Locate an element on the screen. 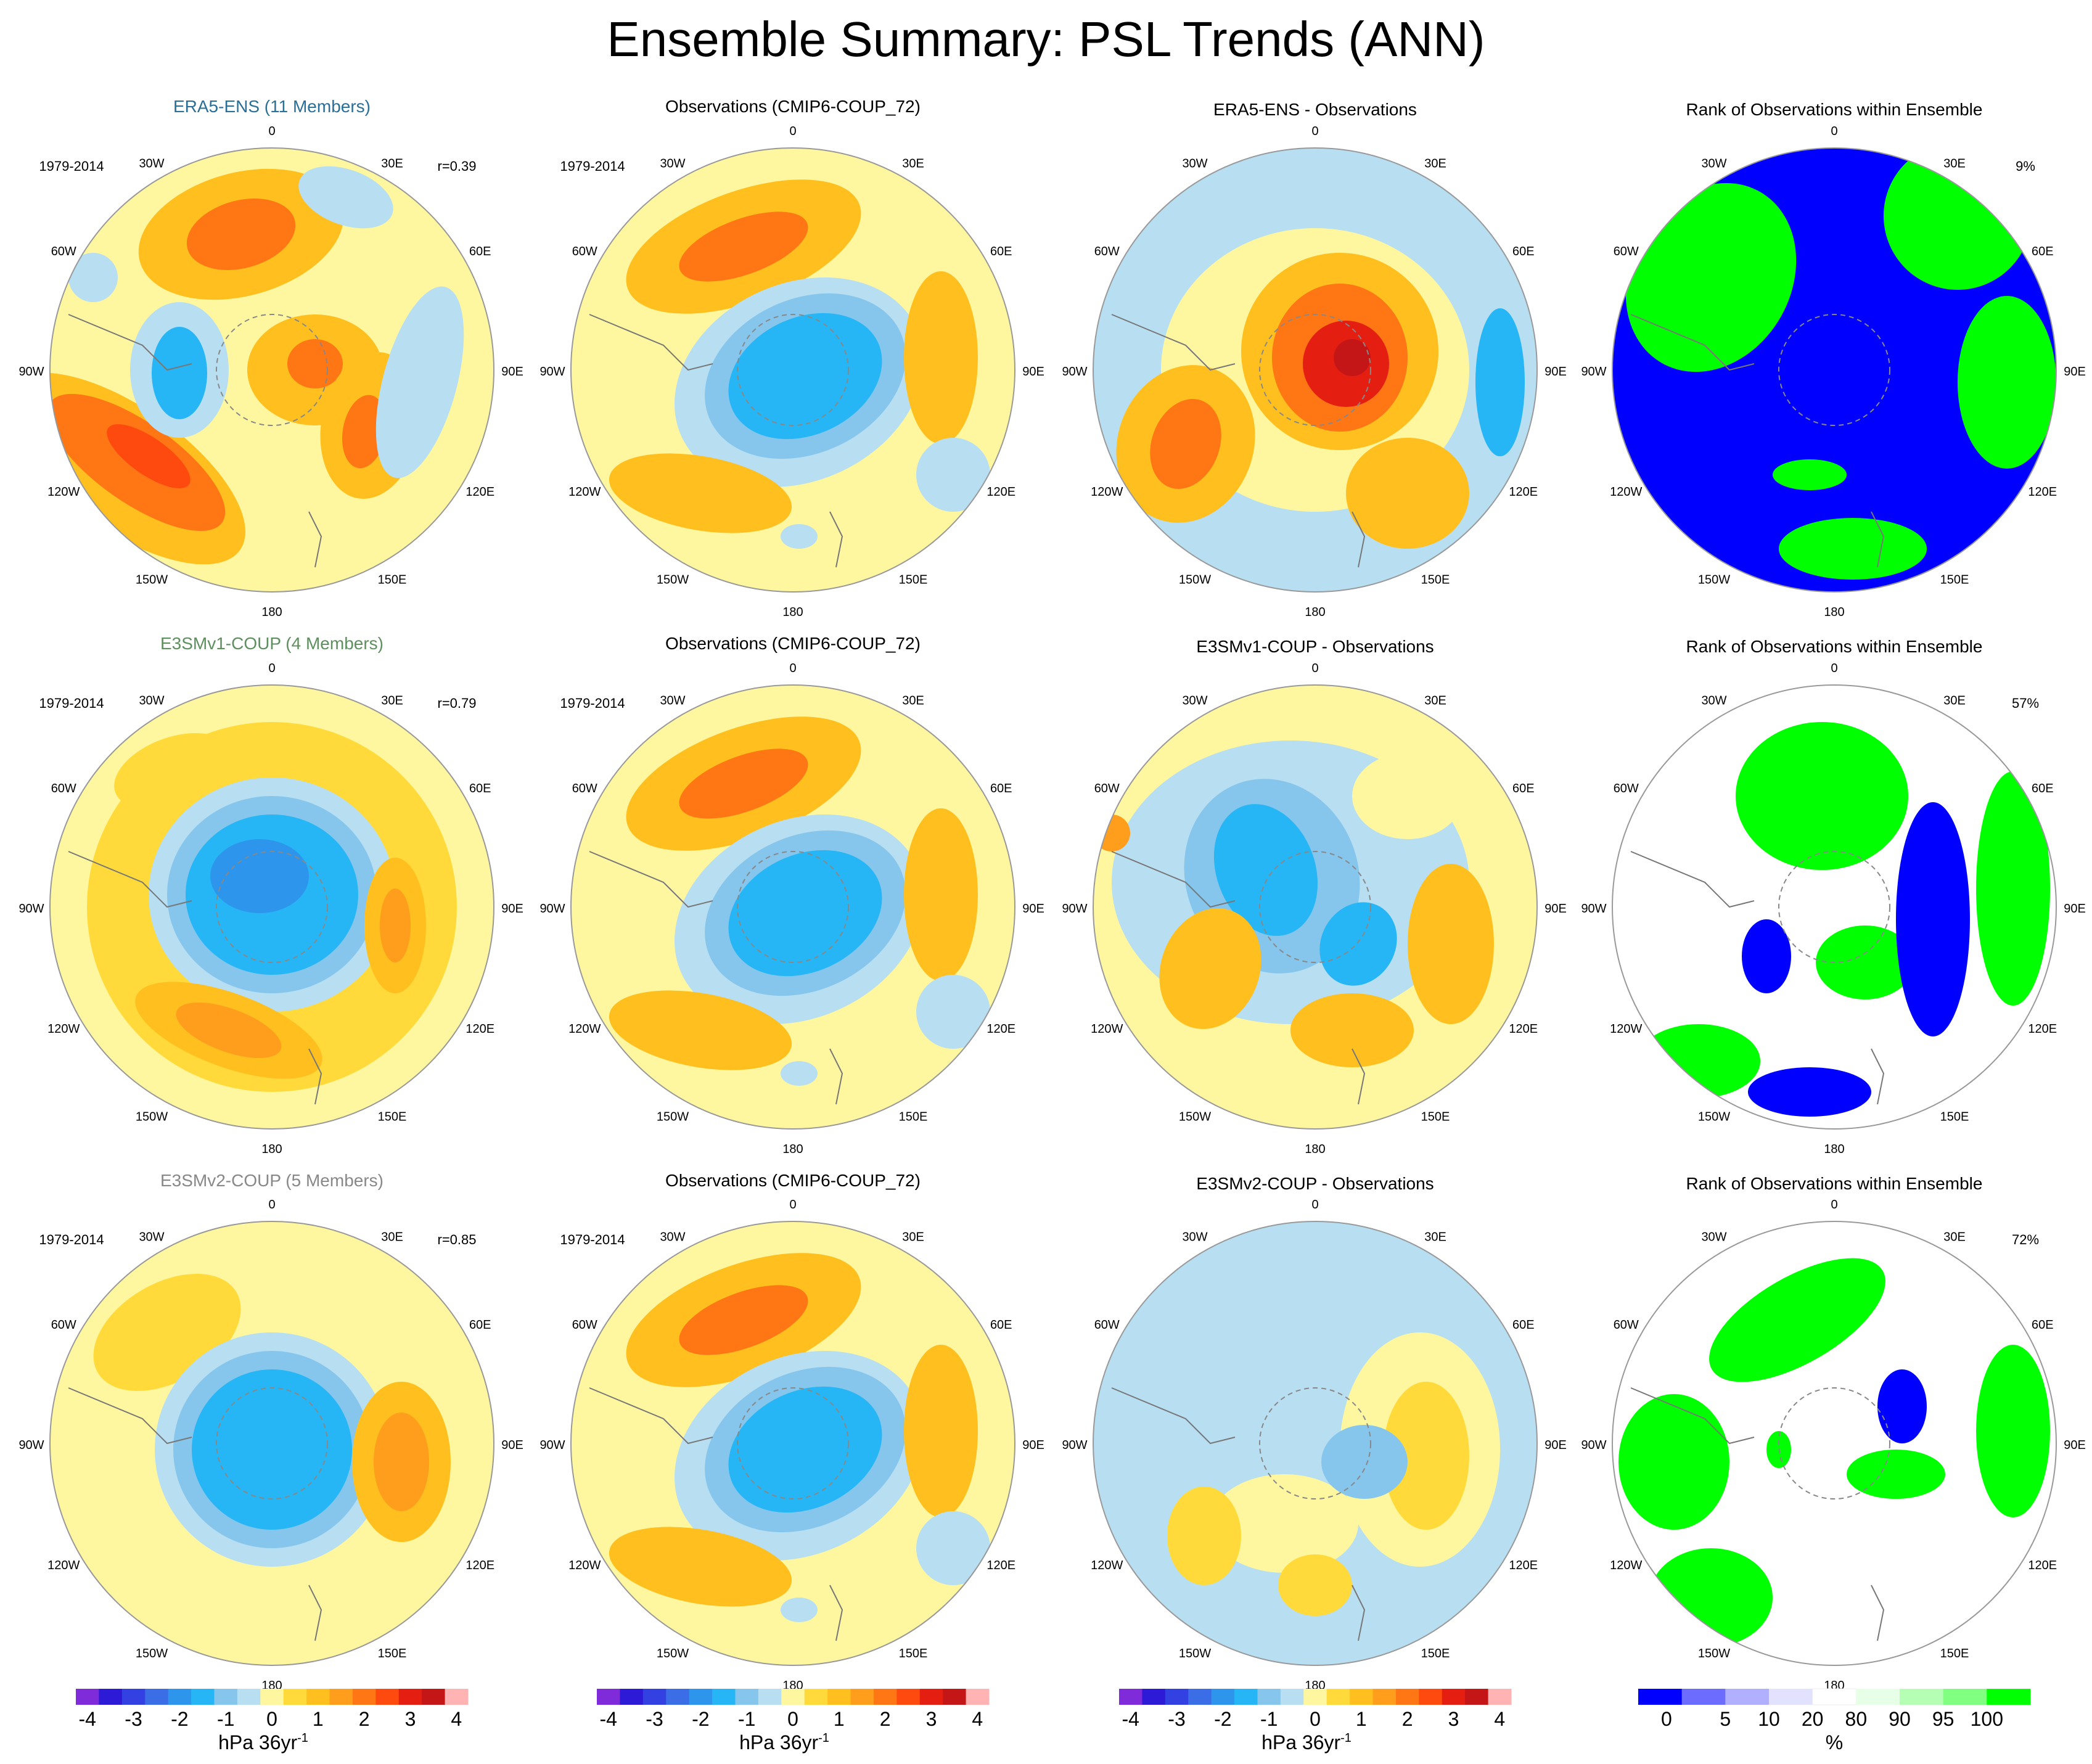 The width and height of the screenshot is (2092, 1764). rank-percent-label: 57% is located at coordinates (2025, 703).